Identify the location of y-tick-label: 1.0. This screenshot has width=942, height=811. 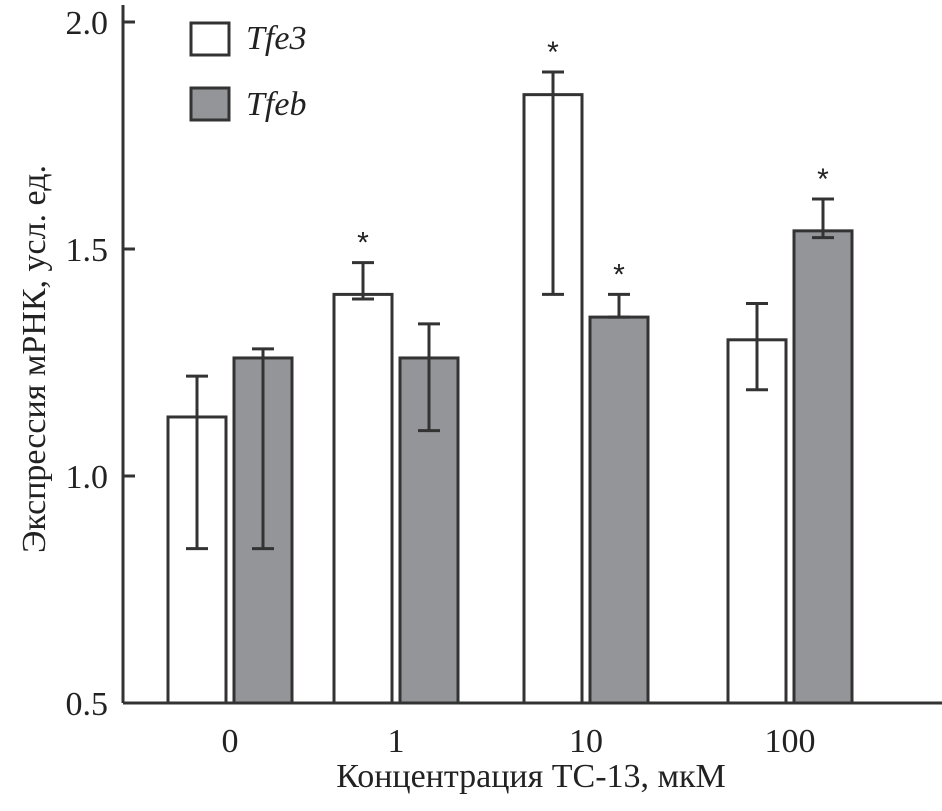
(87, 477).